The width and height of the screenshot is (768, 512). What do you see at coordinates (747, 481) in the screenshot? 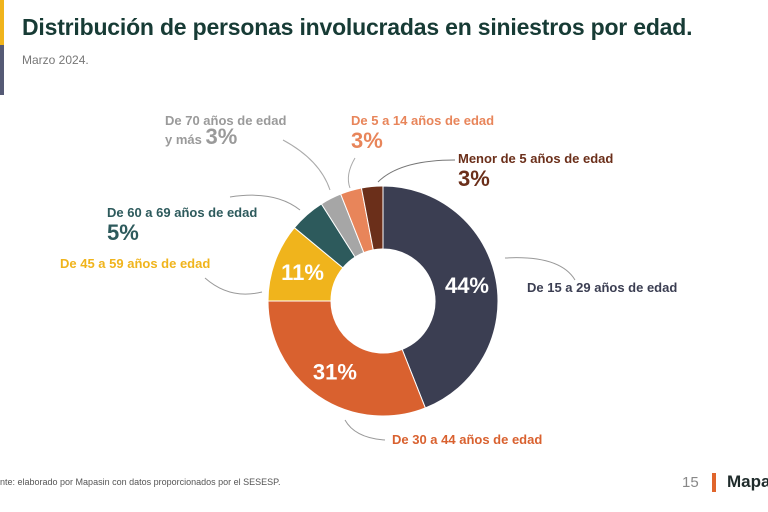
I see `brand-logo: Mapa` at bounding box center [747, 481].